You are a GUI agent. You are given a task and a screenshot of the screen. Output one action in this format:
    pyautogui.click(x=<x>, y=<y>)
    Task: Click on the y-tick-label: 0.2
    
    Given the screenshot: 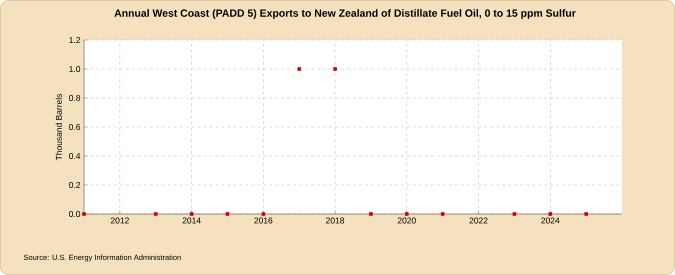 What is the action you would take?
    pyautogui.click(x=74, y=185)
    